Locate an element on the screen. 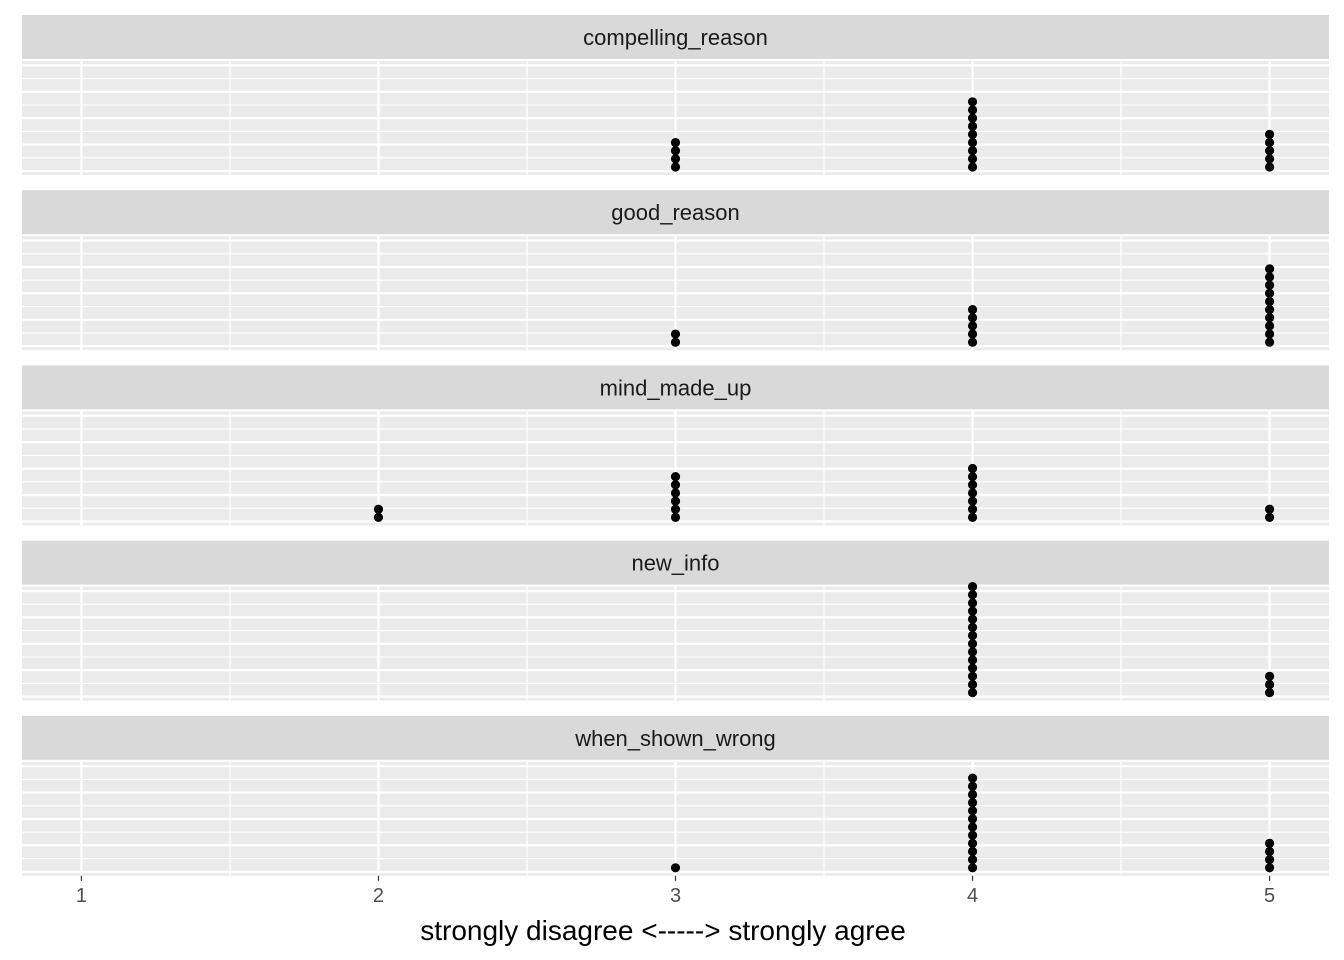 The height and width of the screenshot is (960, 1344). facet-strip-label: mind_made_up is located at coordinates (676, 387).